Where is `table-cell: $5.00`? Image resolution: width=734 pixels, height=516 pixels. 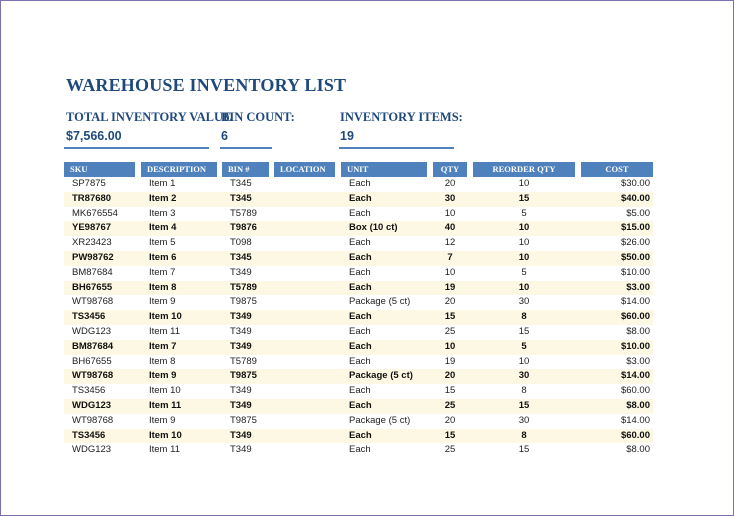 table-cell: $5.00 is located at coordinates (638, 213).